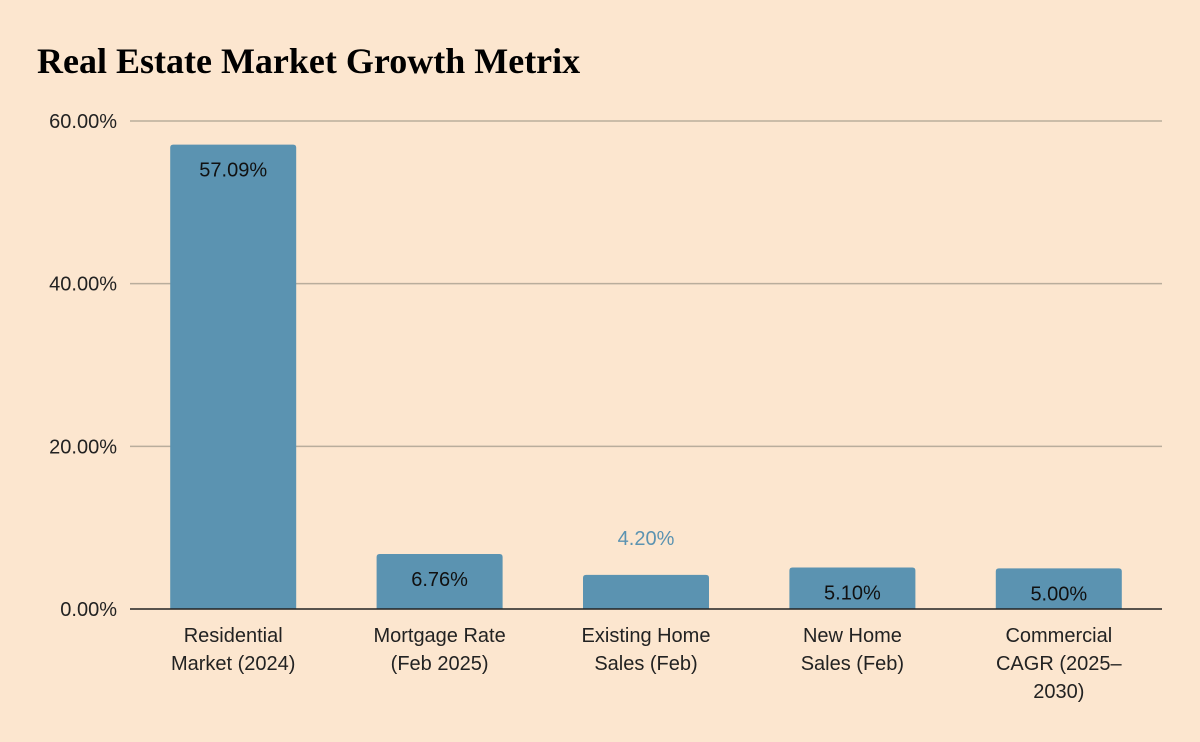 This screenshot has height=742, width=1200. Describe the element at coordinates (233, 171) in the screenshot. I see `bar-value-label: 57.09%` at that location.